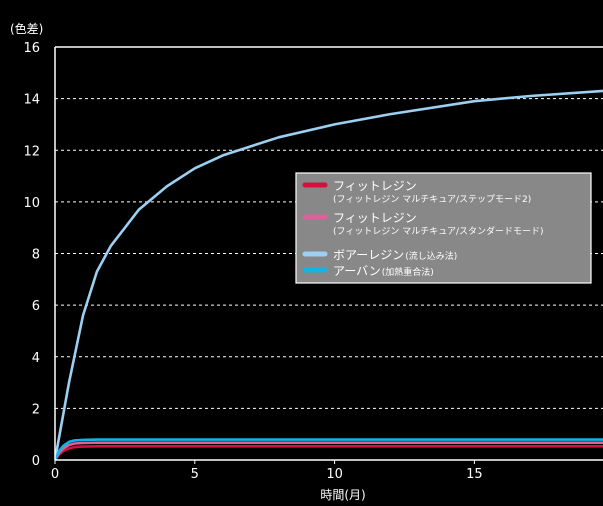 This screenshot has height=506, width=603. What do you see at coordinates (431, 256) in the screenshot?
I see `legend-series-sublabel: (流し込み法)` at bounding box center [431, 256].